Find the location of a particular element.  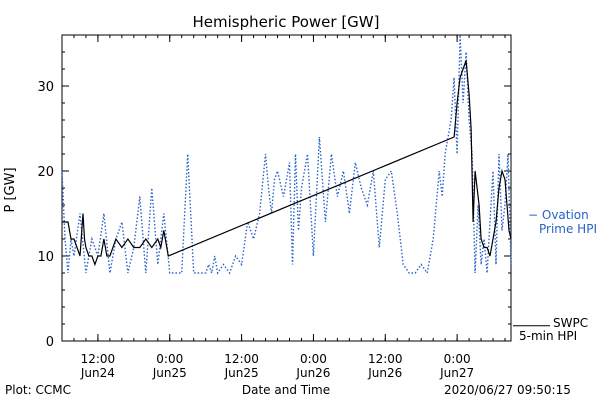

y-axis-label: P [GW] is located at coordinates (10, 189).